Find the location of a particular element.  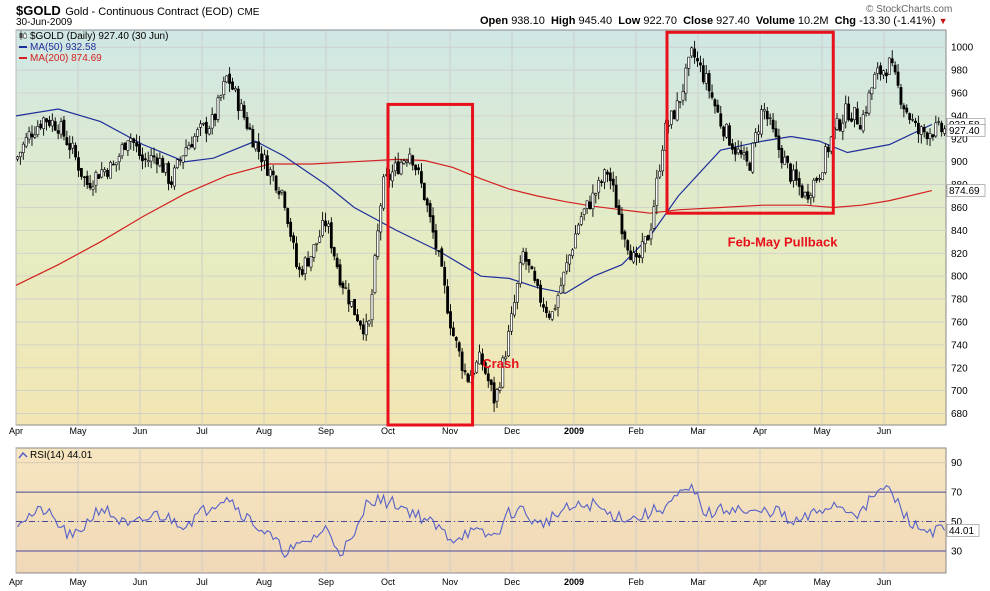

high-label: High is located at coordinates (563, 21).